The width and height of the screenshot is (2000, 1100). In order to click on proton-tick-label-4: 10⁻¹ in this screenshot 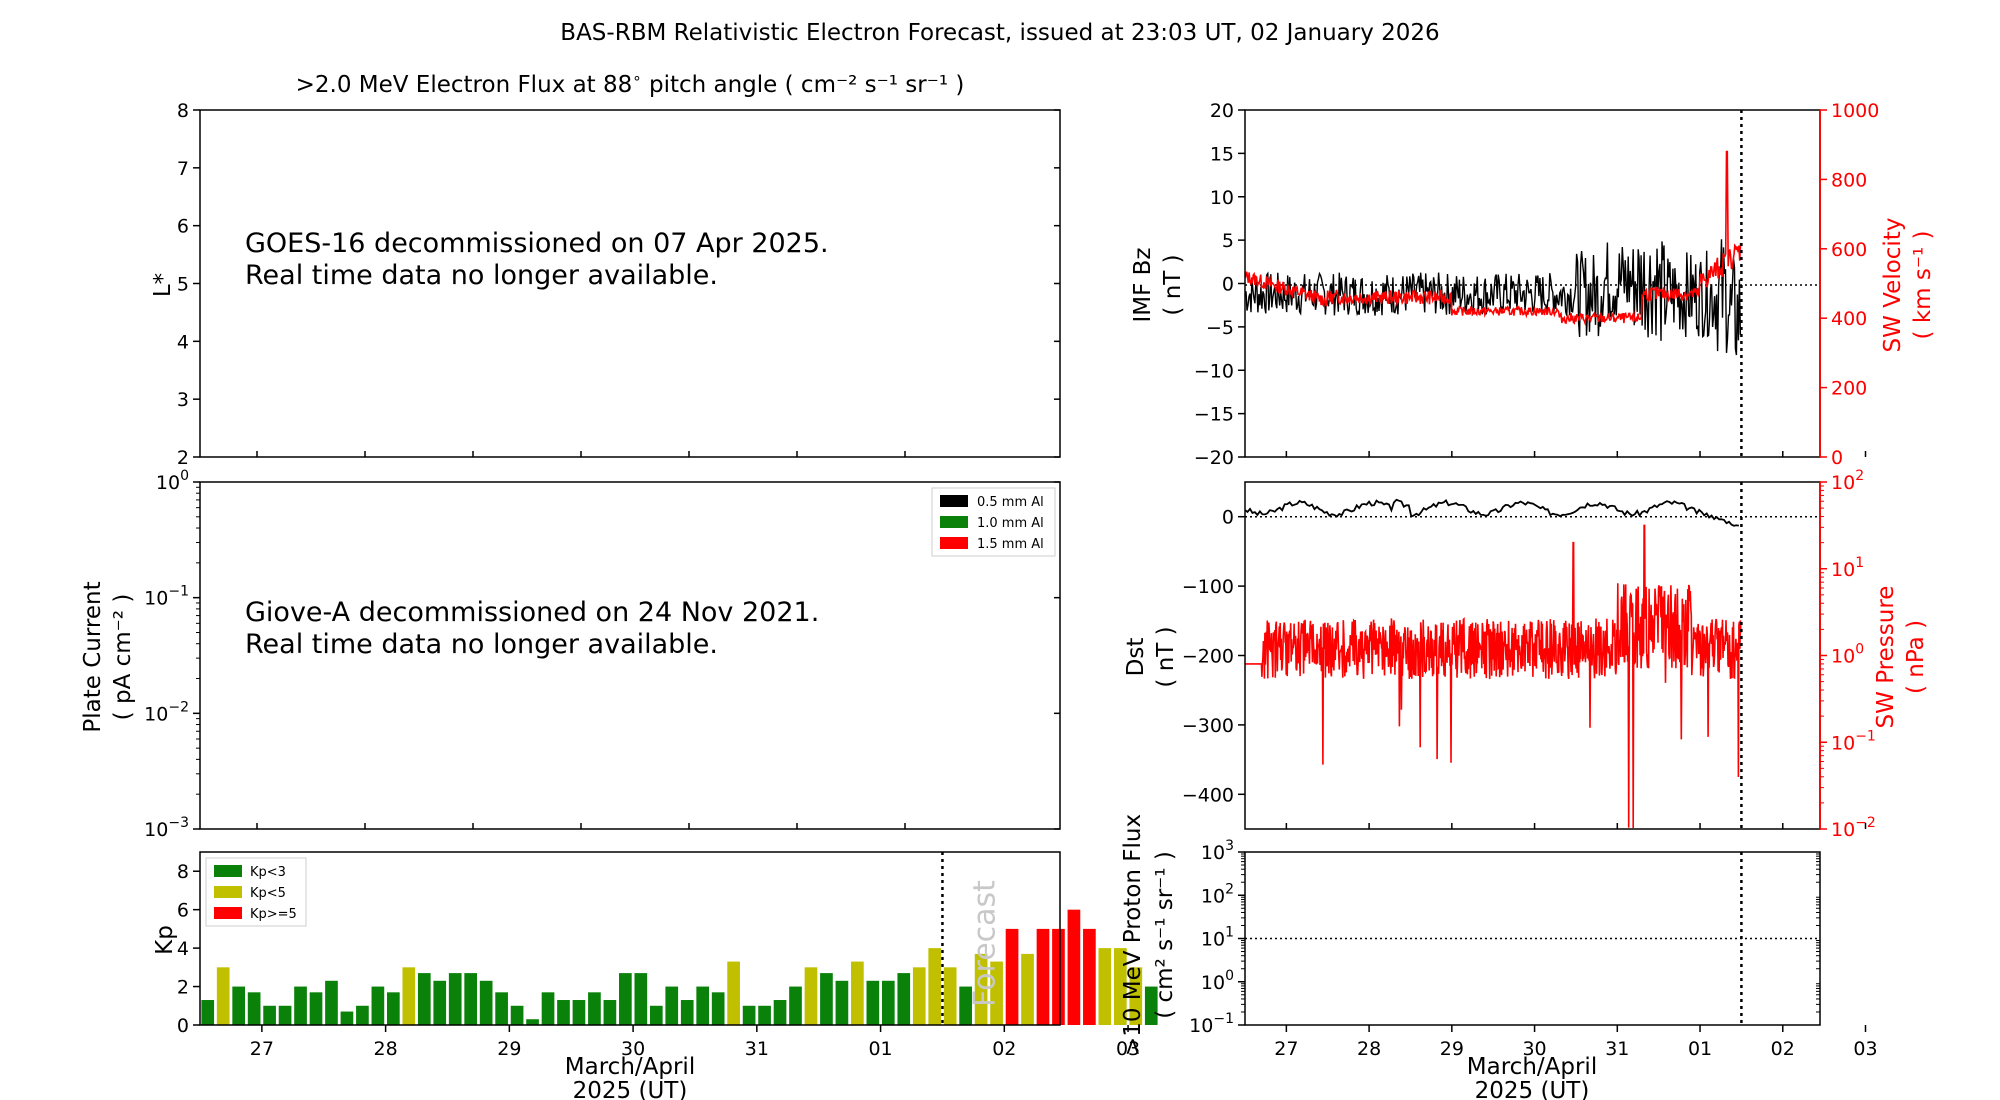, I will do `click(1211, 1024)`.